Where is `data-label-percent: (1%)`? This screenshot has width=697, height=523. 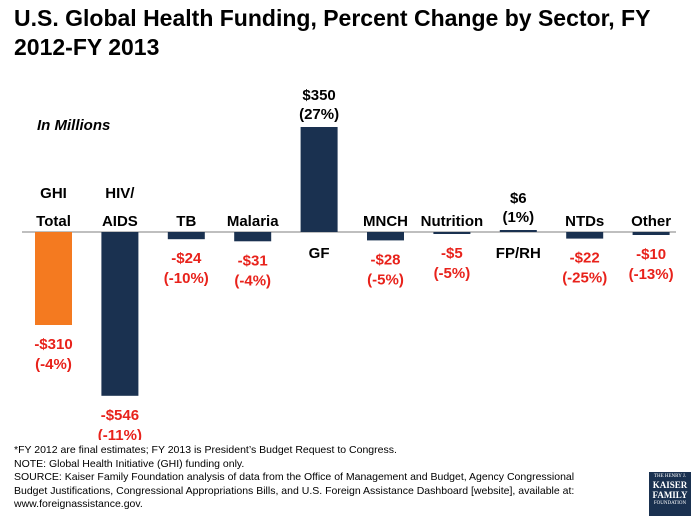
data-label-percent: (1%) is located at coordinates (518, 217).